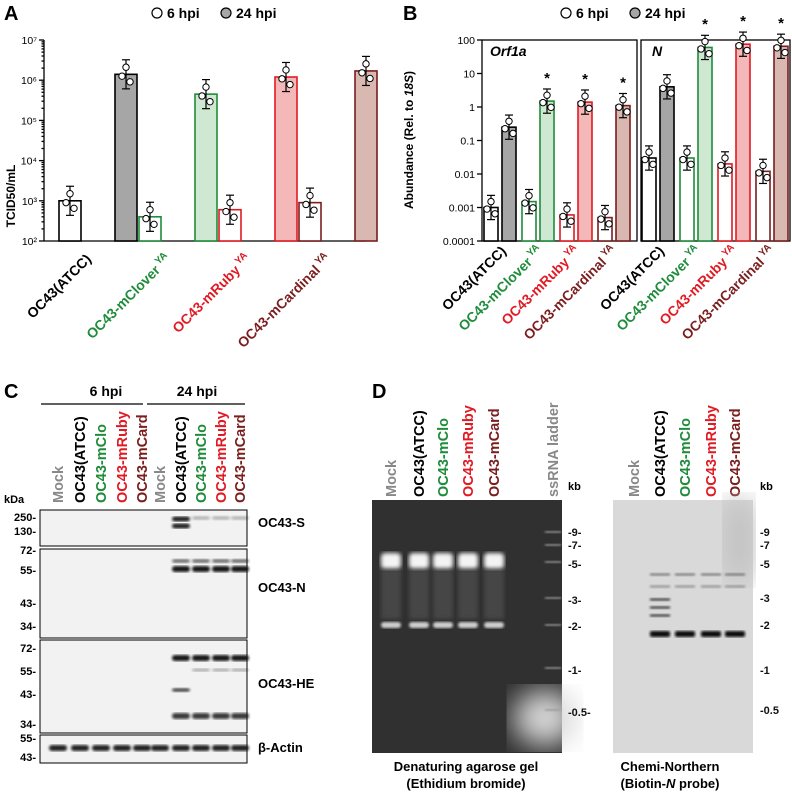 The height and width of the screenshot is (795, 792). What do you see at coordinates (765, 565) in the screenshot?
I see `kb-marker: -5` at bounding box center [765, 565].